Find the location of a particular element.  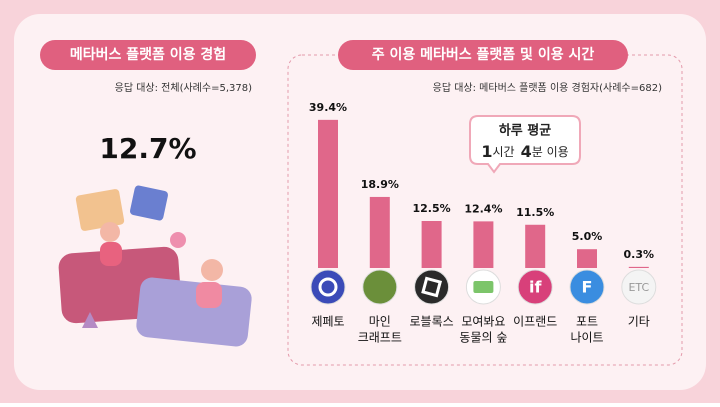

bubble-title: 하루 평균 is located at coordinates (525, 131).